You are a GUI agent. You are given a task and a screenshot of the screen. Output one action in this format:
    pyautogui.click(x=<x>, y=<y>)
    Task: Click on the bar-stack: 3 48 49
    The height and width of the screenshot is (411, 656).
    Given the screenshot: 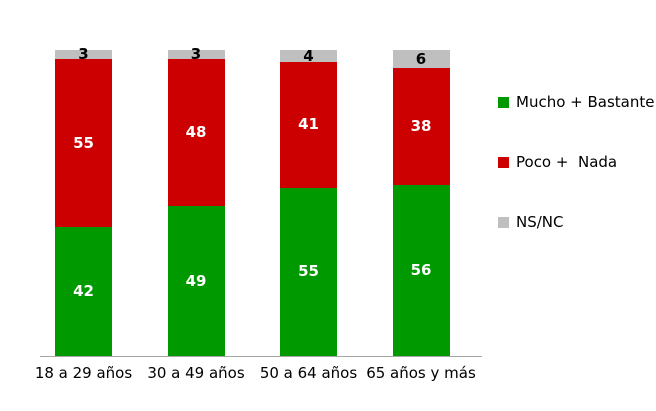 What is the action you would take?
    pyautogui.click(x=196, y=200)
    